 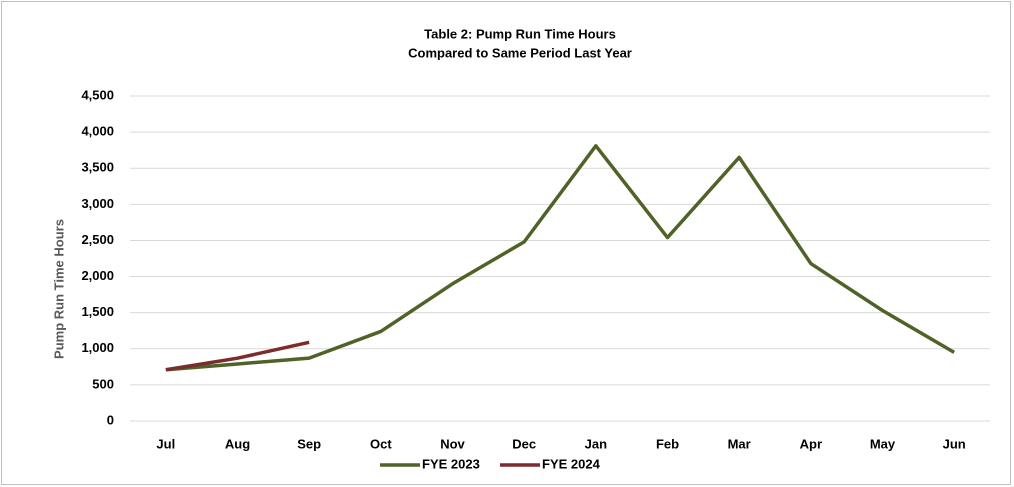 I want to click on series-line, so click(x=237, y=356).